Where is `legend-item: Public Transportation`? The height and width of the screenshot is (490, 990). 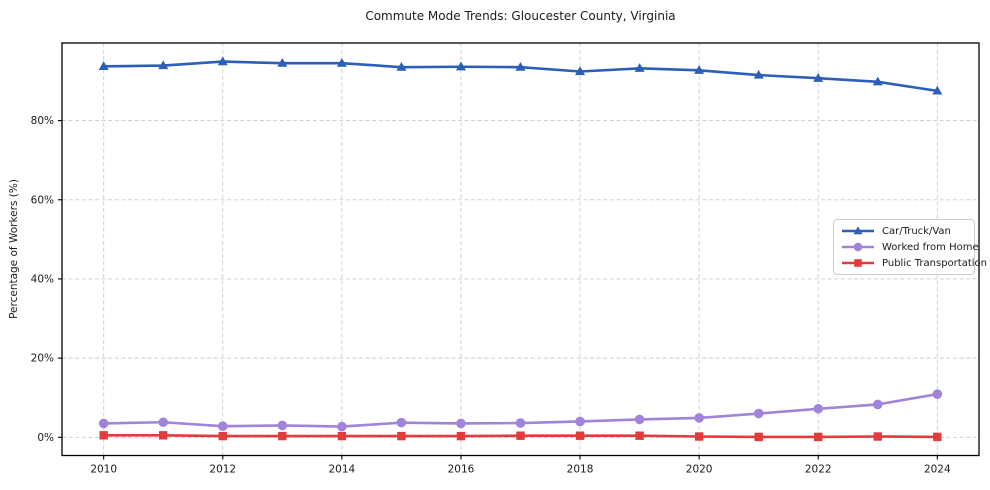
legend-item: Public Transportation is located at coordinates (914, 263).